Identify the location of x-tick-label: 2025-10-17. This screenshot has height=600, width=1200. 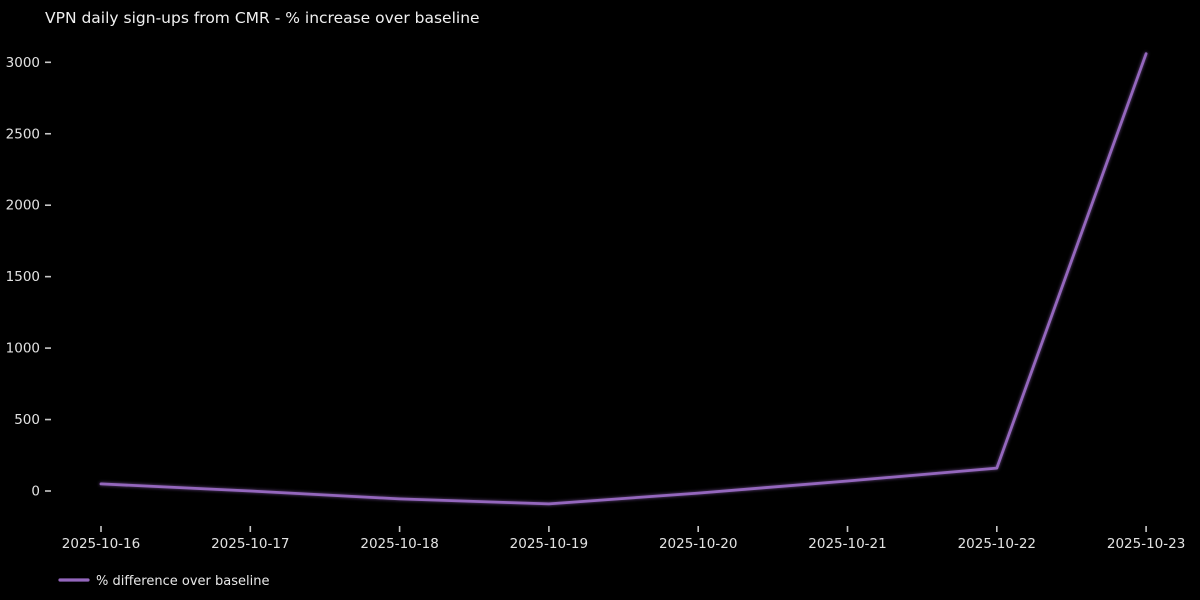
(250, 544).